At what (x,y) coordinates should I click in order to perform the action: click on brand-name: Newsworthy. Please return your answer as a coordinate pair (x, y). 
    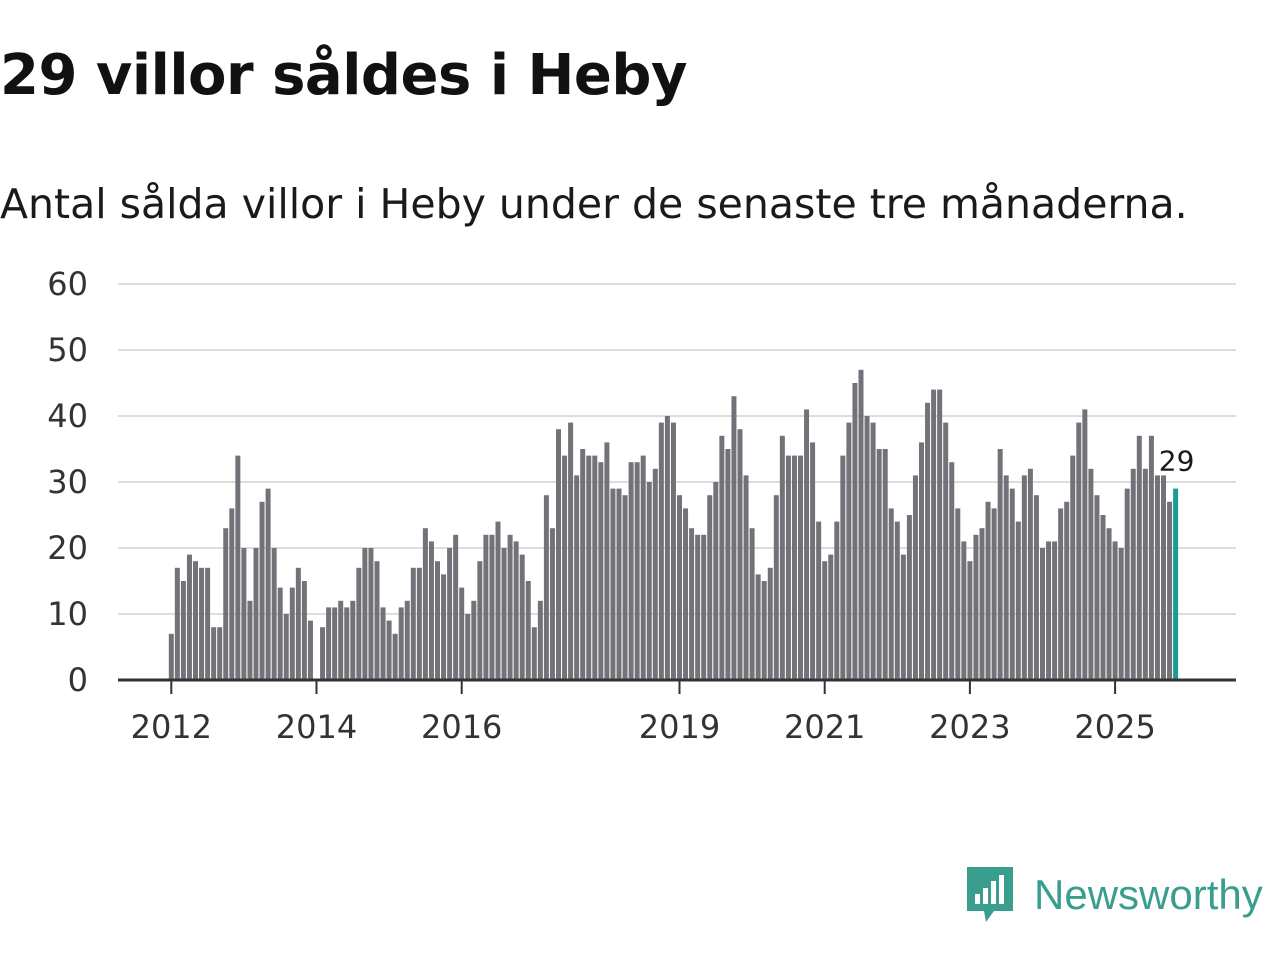
    Looking at the image, I should click on (1148, 894).